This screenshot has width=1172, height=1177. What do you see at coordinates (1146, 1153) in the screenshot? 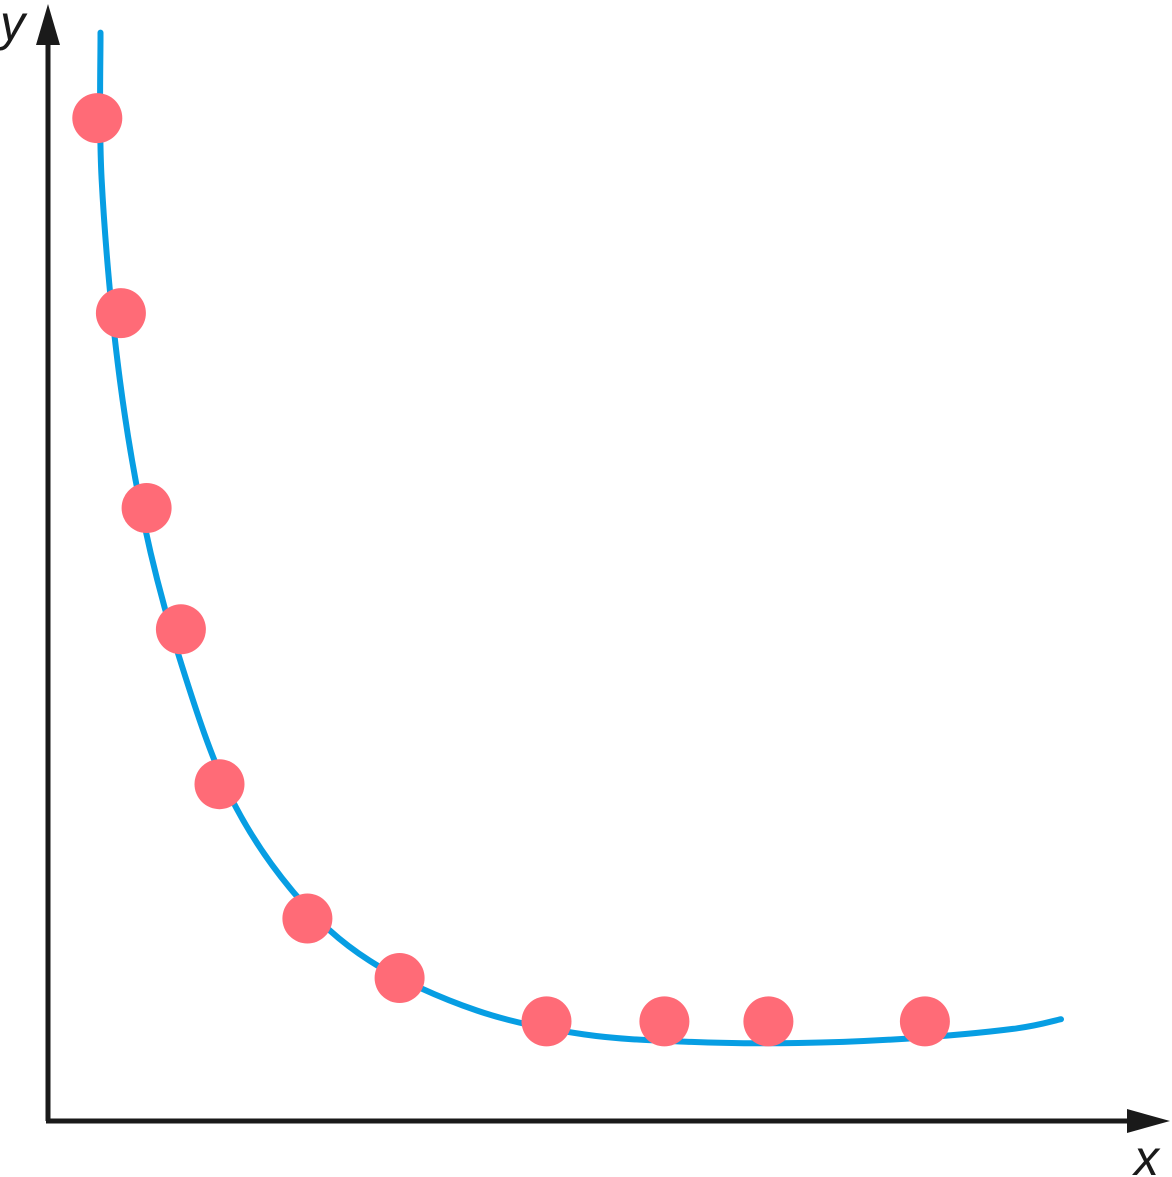
I see `x-axis-label: x` at bounding box center [1146, 1153].